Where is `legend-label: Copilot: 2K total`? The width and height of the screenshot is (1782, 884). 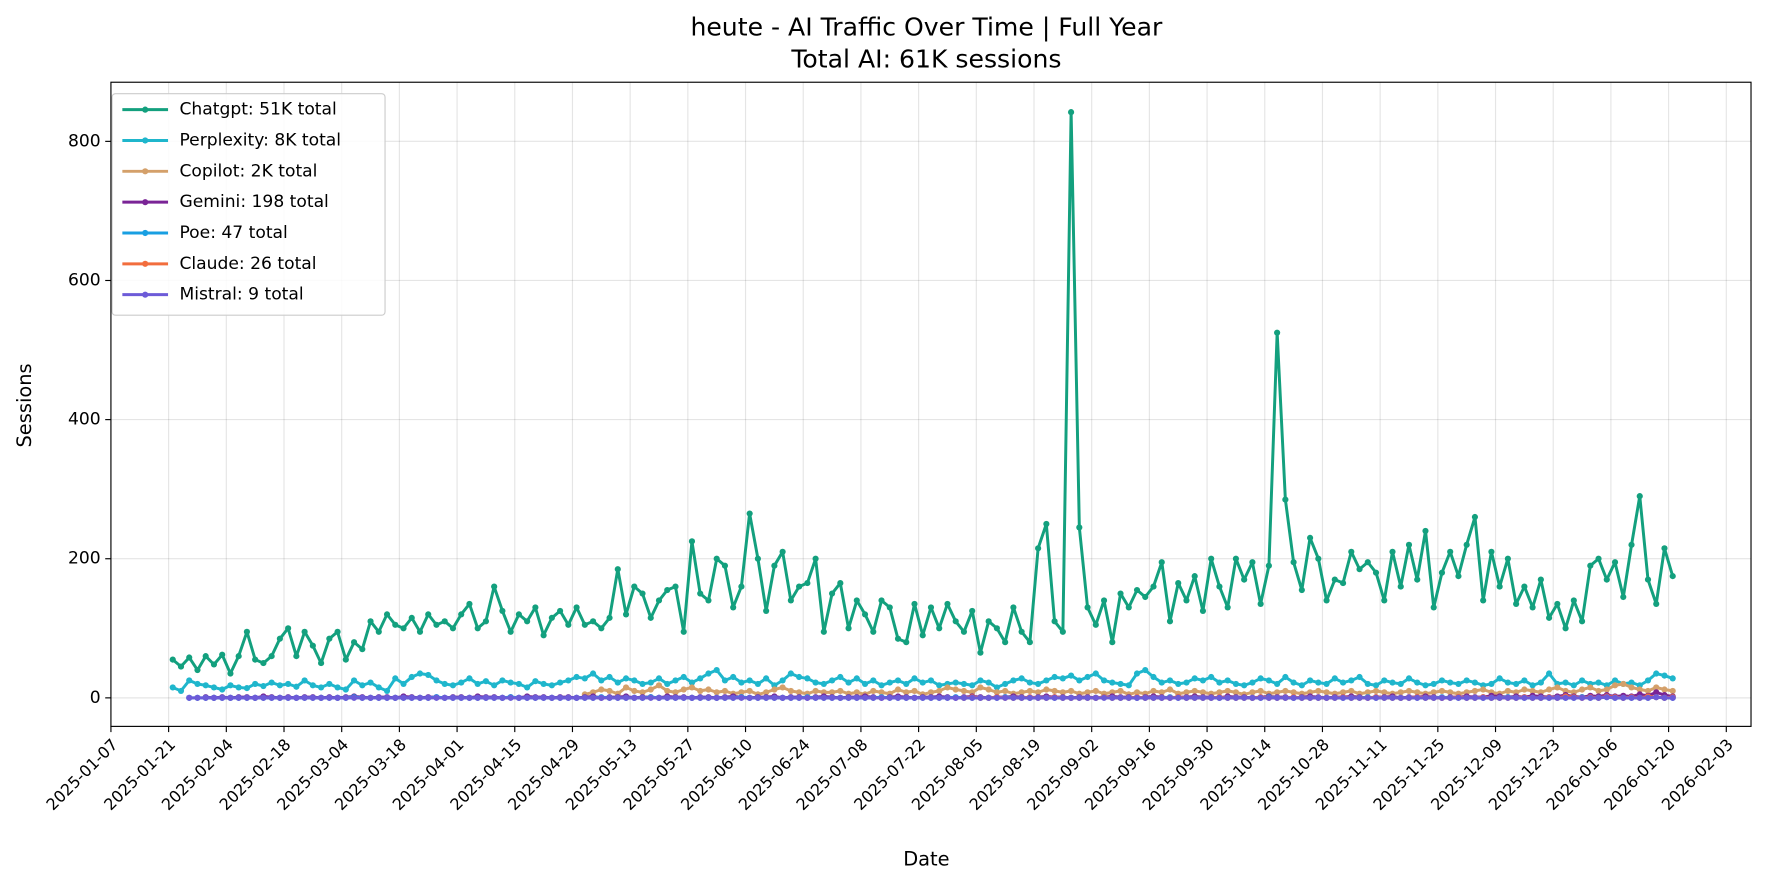
legend-label: Copilot: 2K total is located at coordinates (248, 171).